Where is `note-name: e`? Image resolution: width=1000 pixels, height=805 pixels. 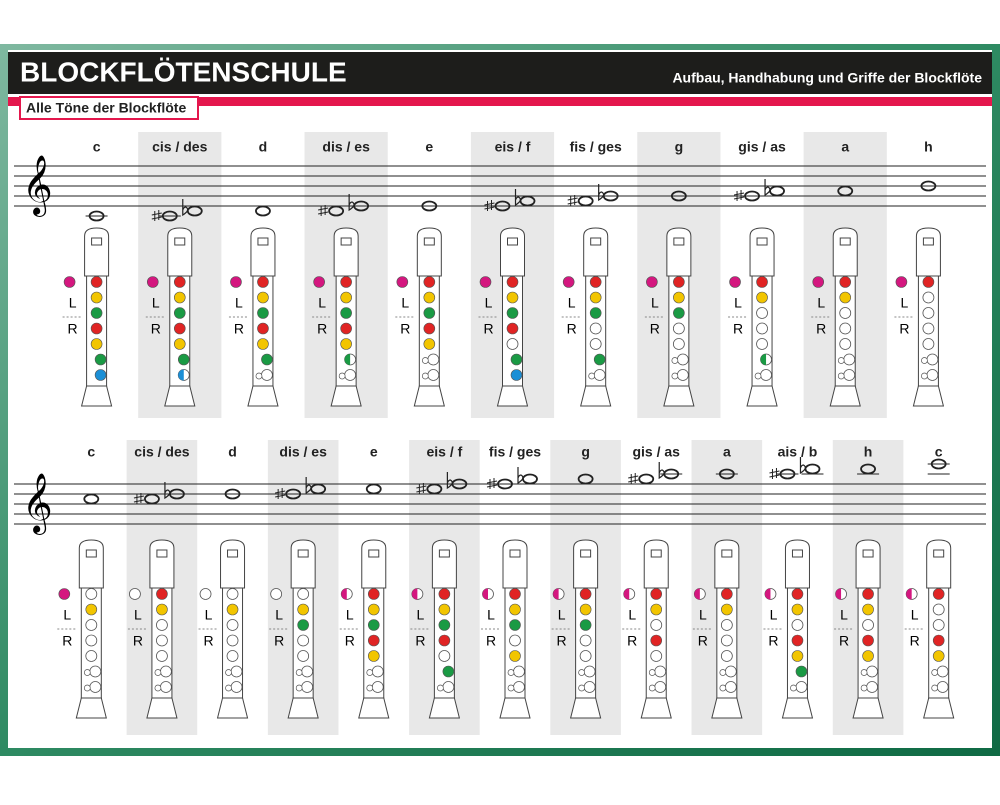 note-name: e is located at coordinates (374, 452).